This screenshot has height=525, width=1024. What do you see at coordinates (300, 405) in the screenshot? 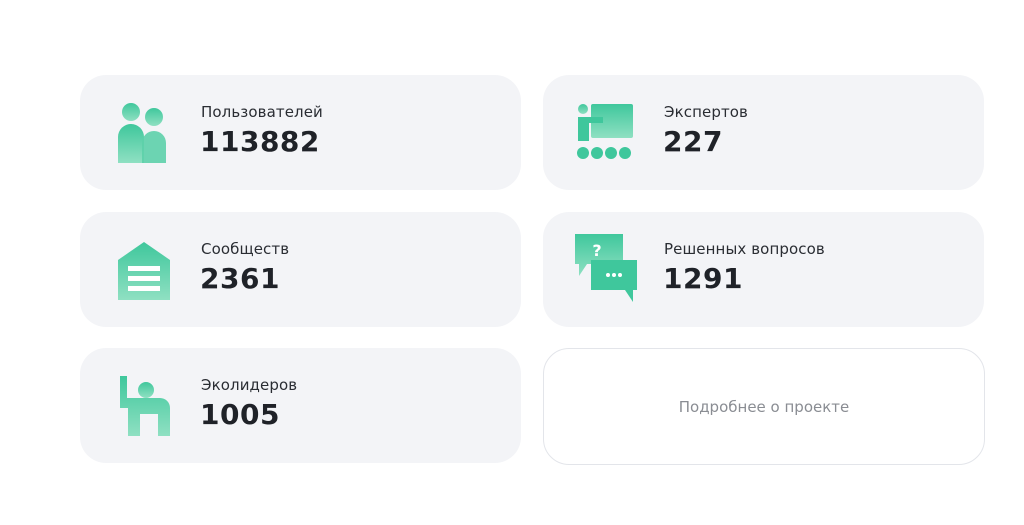
I see `stat-card-ecoleaders: Эколидеров 1005` at bounding box center [300, 405].